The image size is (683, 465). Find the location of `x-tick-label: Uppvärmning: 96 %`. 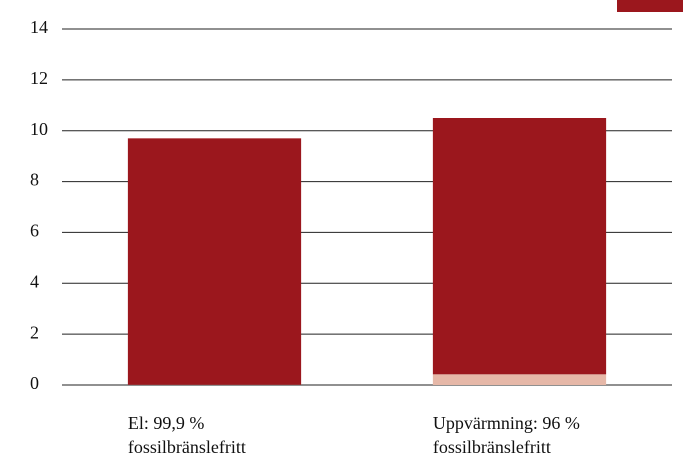

x-tick-label: Uppvärmning: 96 % is located at coordinates (506, 423).